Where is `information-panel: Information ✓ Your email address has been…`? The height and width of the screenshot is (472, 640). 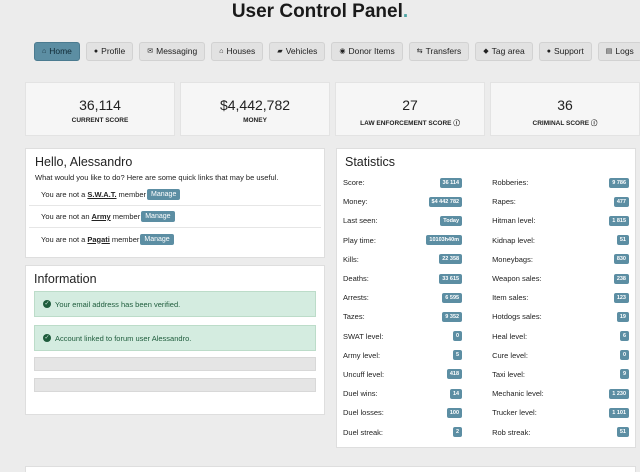
information-panel: Information ✓ Your email address has been… is located at coordinates (175, 340).